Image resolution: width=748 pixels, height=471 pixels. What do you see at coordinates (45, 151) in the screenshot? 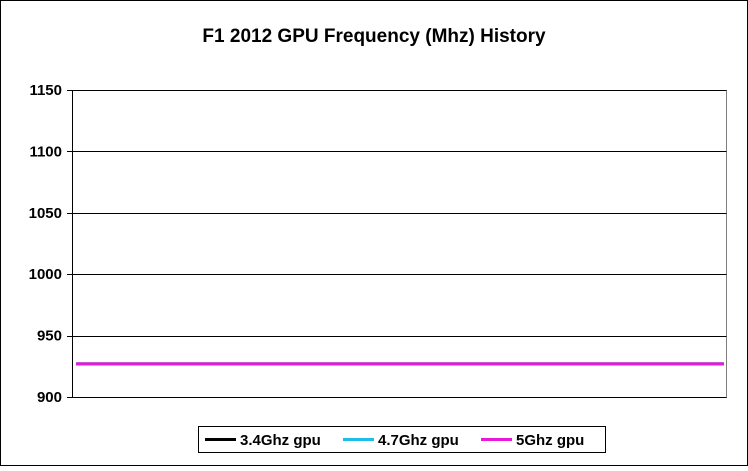
I see `y-tick-label: 1100` at bounding box center [45, 151].